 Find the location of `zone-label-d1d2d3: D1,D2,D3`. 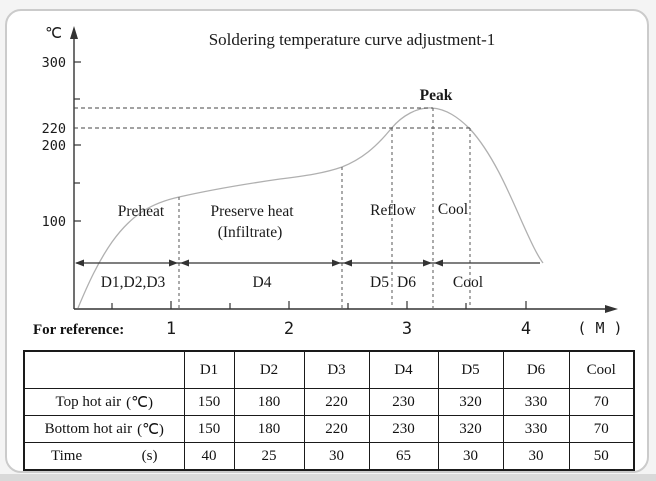

zone-label-d1d2d3: D1,D2,D3 is located at coordinates (133, 282).